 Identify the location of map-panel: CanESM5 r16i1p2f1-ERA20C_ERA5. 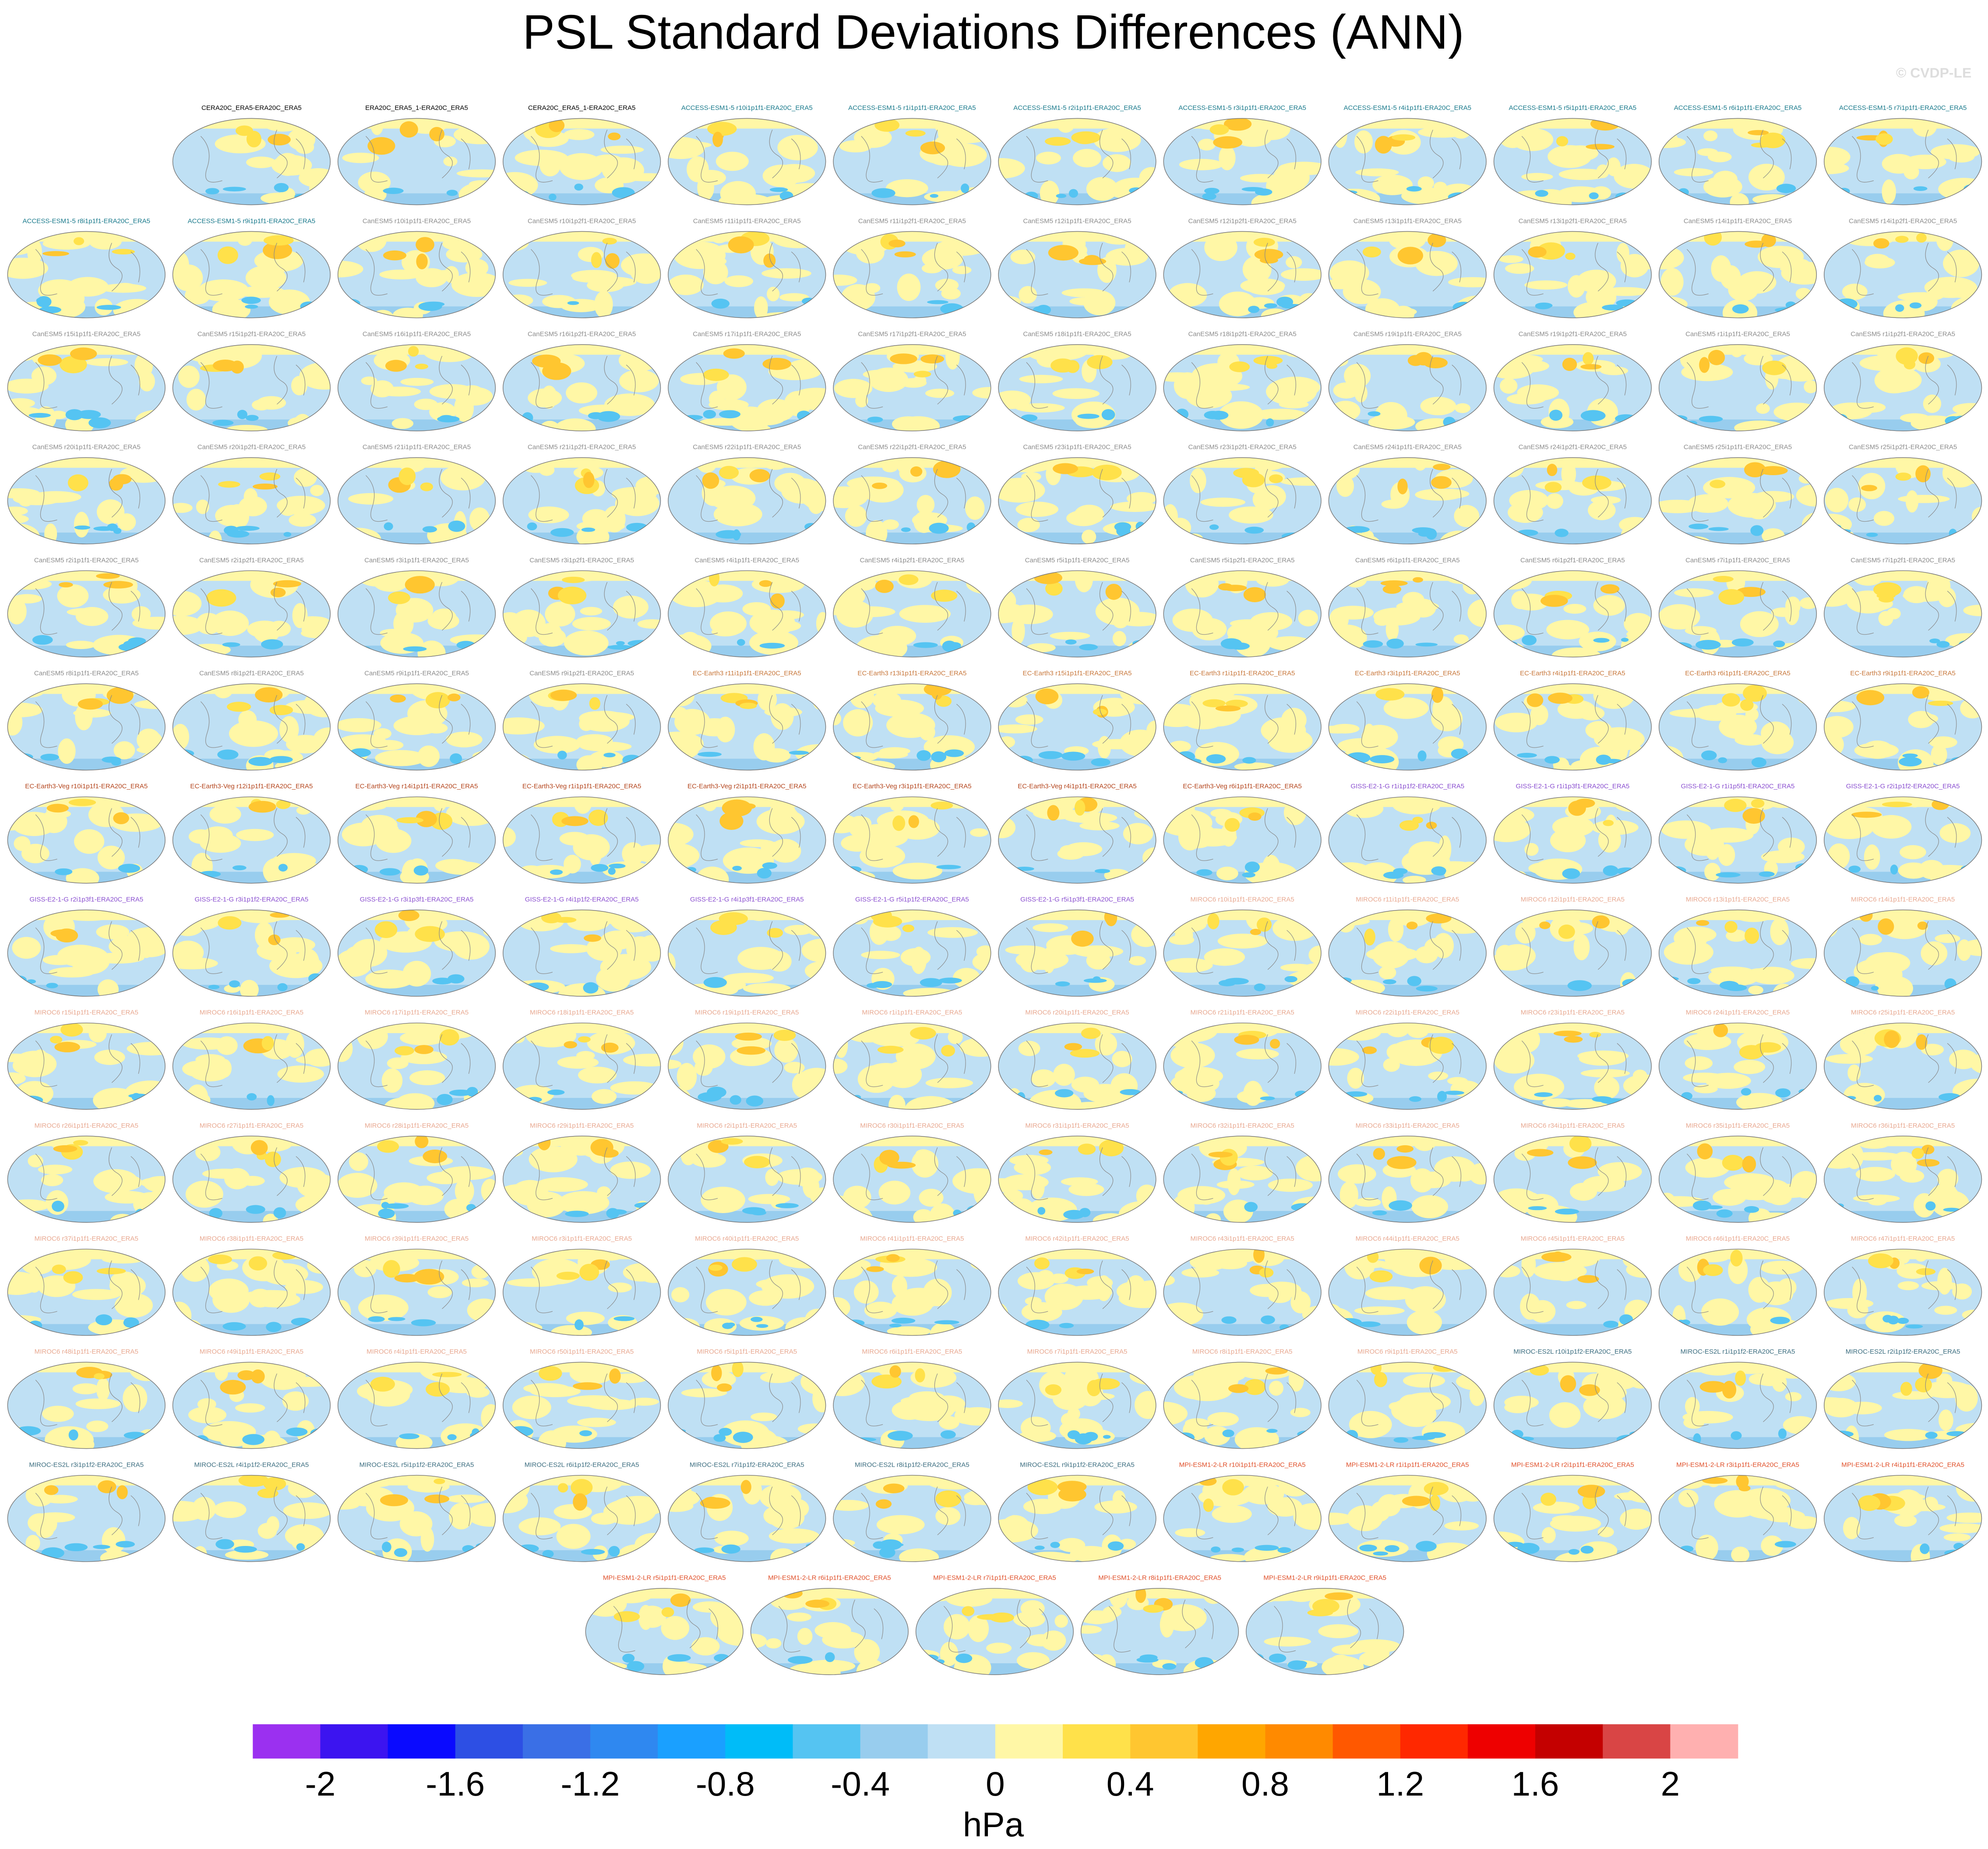
(582, 380).